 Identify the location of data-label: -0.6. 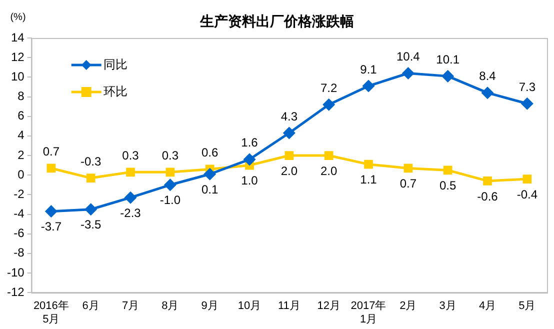
(487, 196).